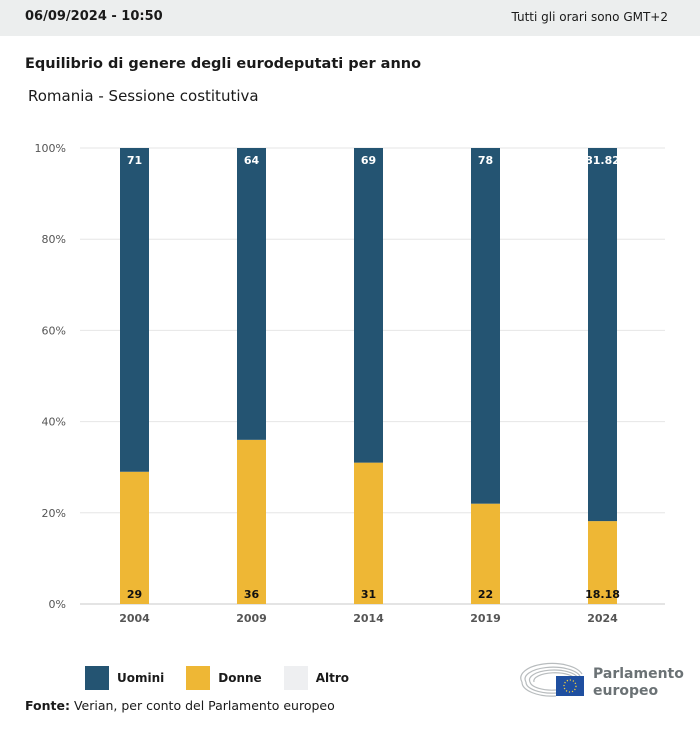 The width and height of the screenshot is (700, 731). What do you see at coordinates (47, 705) in the screenshot?
I see `source-label: Fonte:` at bounding box center [47, 705].